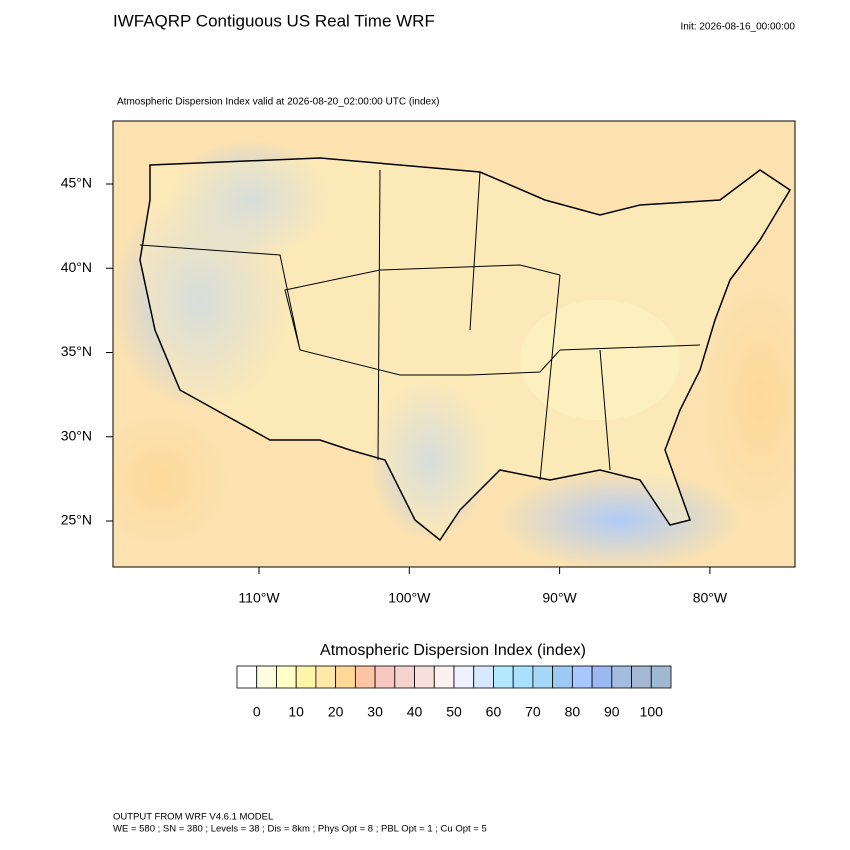  I want to click on colorbar-label: 80, so click(573, 712).